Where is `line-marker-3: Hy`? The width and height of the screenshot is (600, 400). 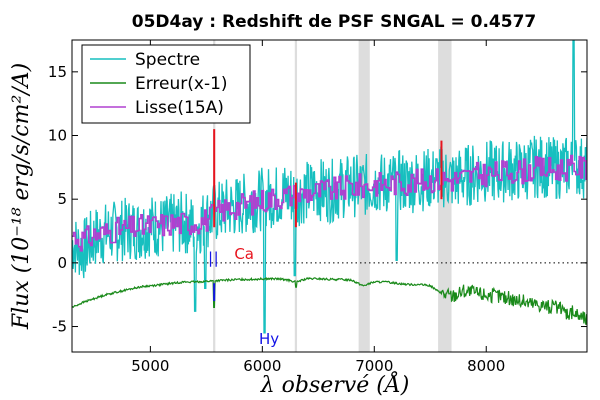 line-marker-3: Hy is located at coordinates (269, 339).